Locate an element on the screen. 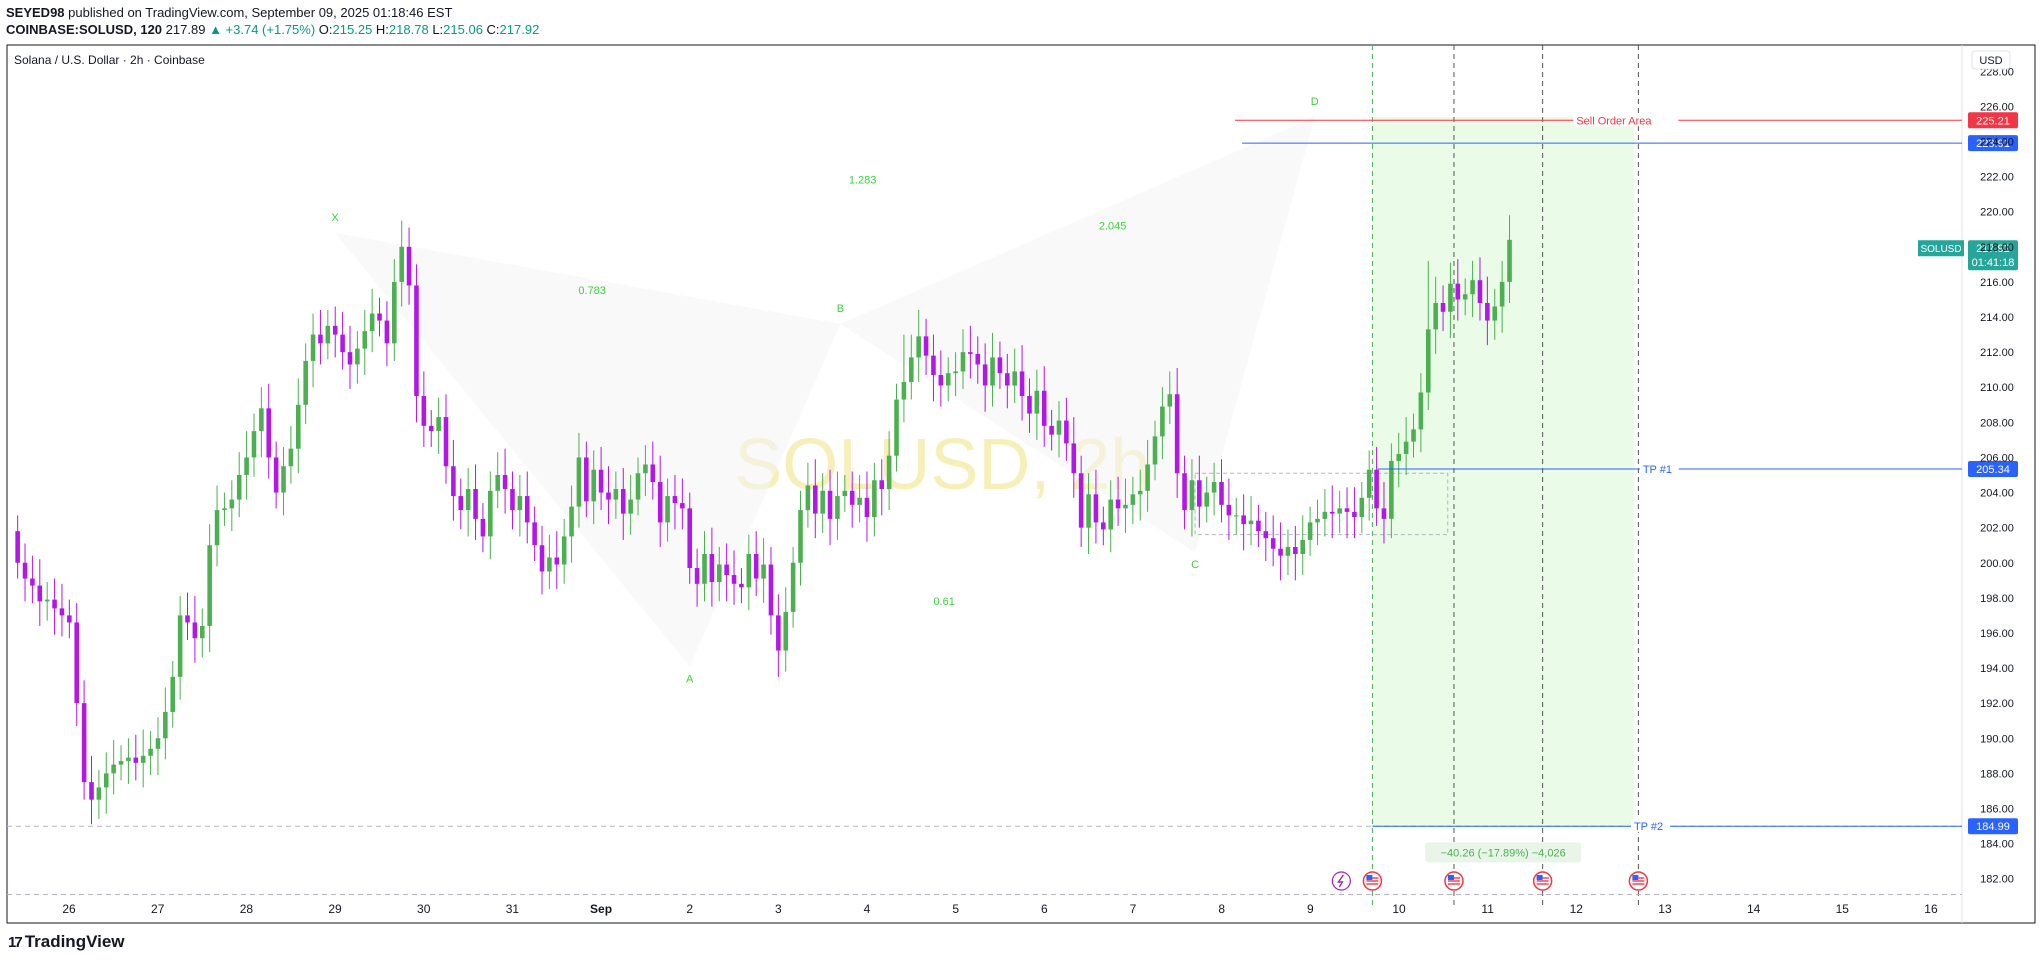 The width and height of the screenshot is (2042, 960). last-price-tag is located at coordinates (1993, 255).